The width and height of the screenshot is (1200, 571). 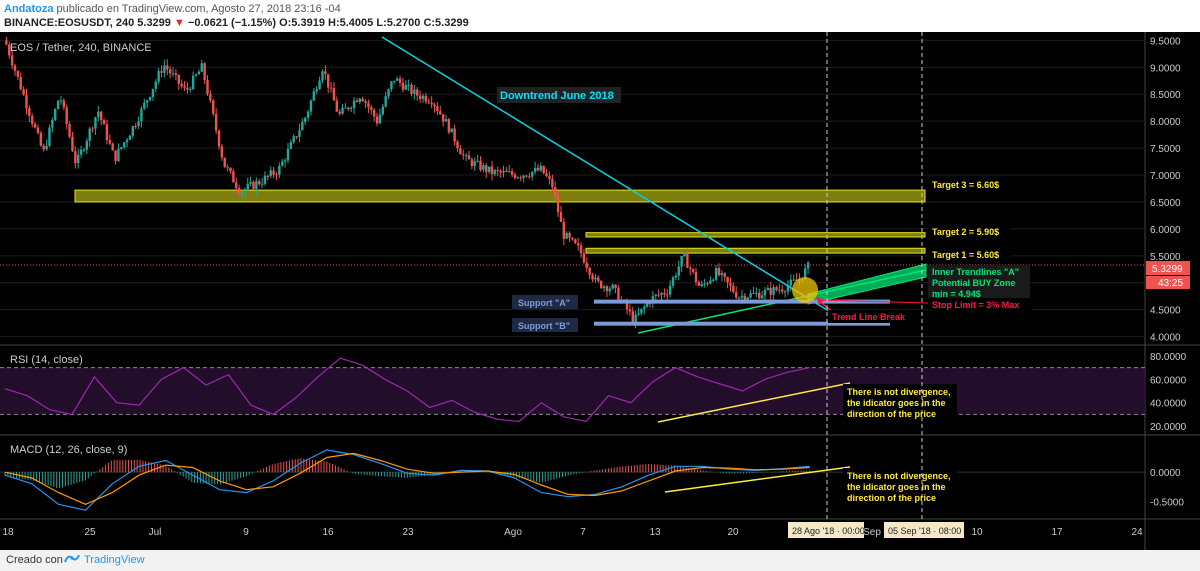 What do you see at coordinates (896, 487) in the screenshot?
I see `macd-note-line2: the idicator goes in the` at bounding box center [896, 487].